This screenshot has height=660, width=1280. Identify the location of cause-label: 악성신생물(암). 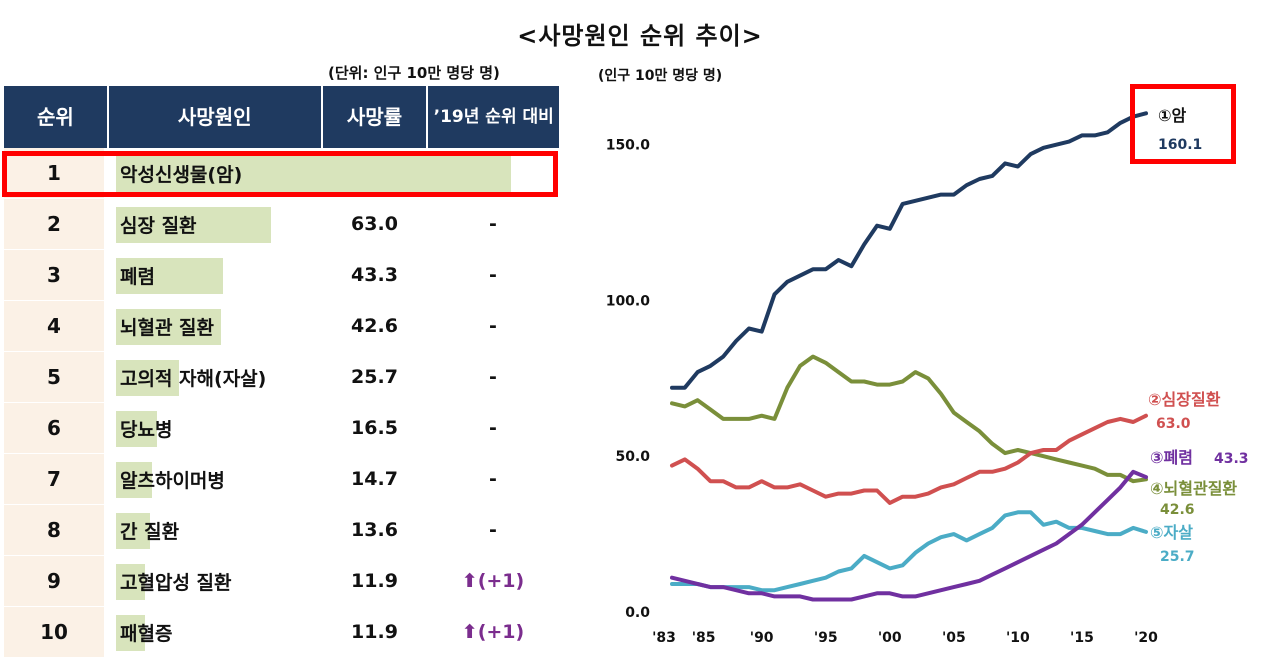
(181, 174).